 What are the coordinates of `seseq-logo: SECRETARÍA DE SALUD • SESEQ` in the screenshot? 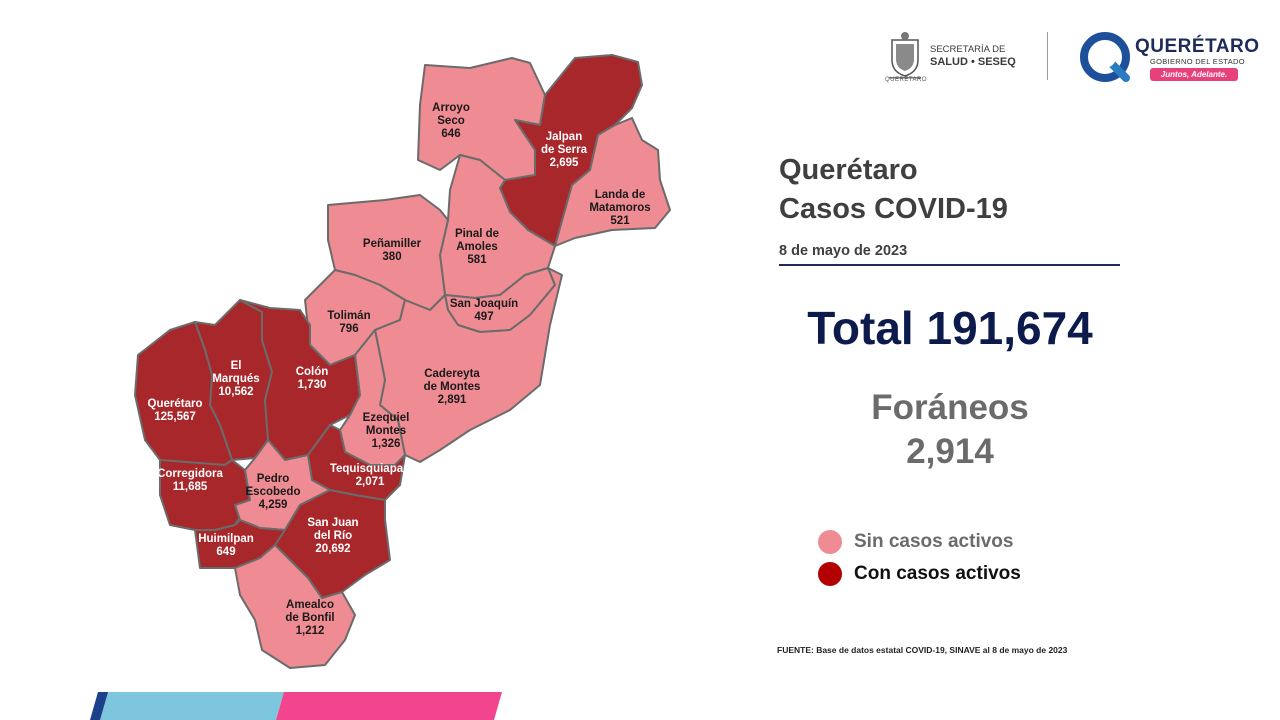 It's located at (951, 56).